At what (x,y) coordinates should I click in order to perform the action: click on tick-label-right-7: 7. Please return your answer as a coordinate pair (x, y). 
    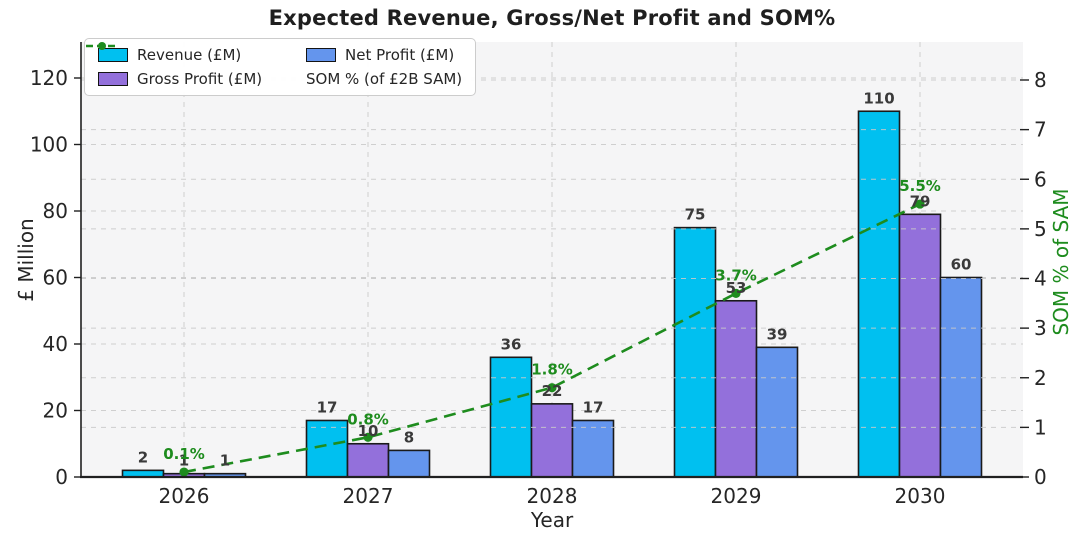
    Looking at the image, I should click on (1040, 130).